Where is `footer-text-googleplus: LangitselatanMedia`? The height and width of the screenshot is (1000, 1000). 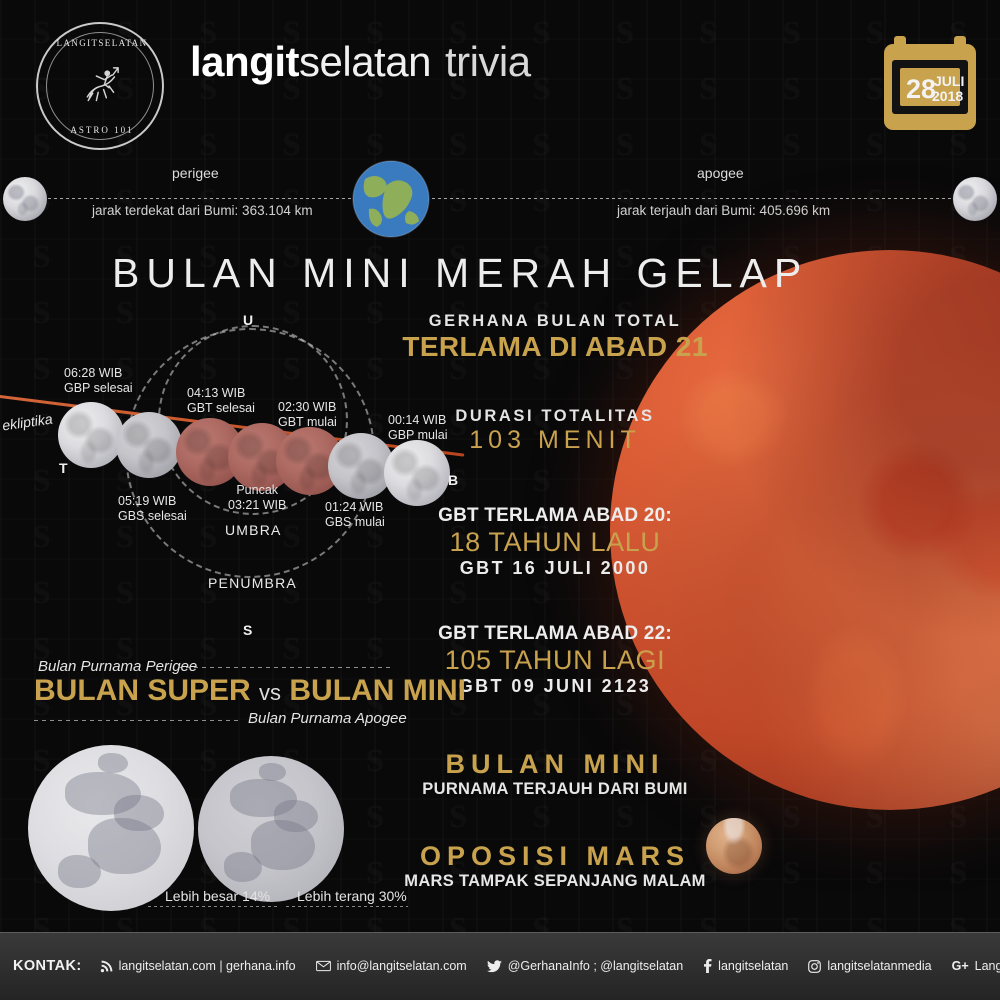
footer-text-googleplus: LangitselatanMedia is located at coordinates (987, 966).